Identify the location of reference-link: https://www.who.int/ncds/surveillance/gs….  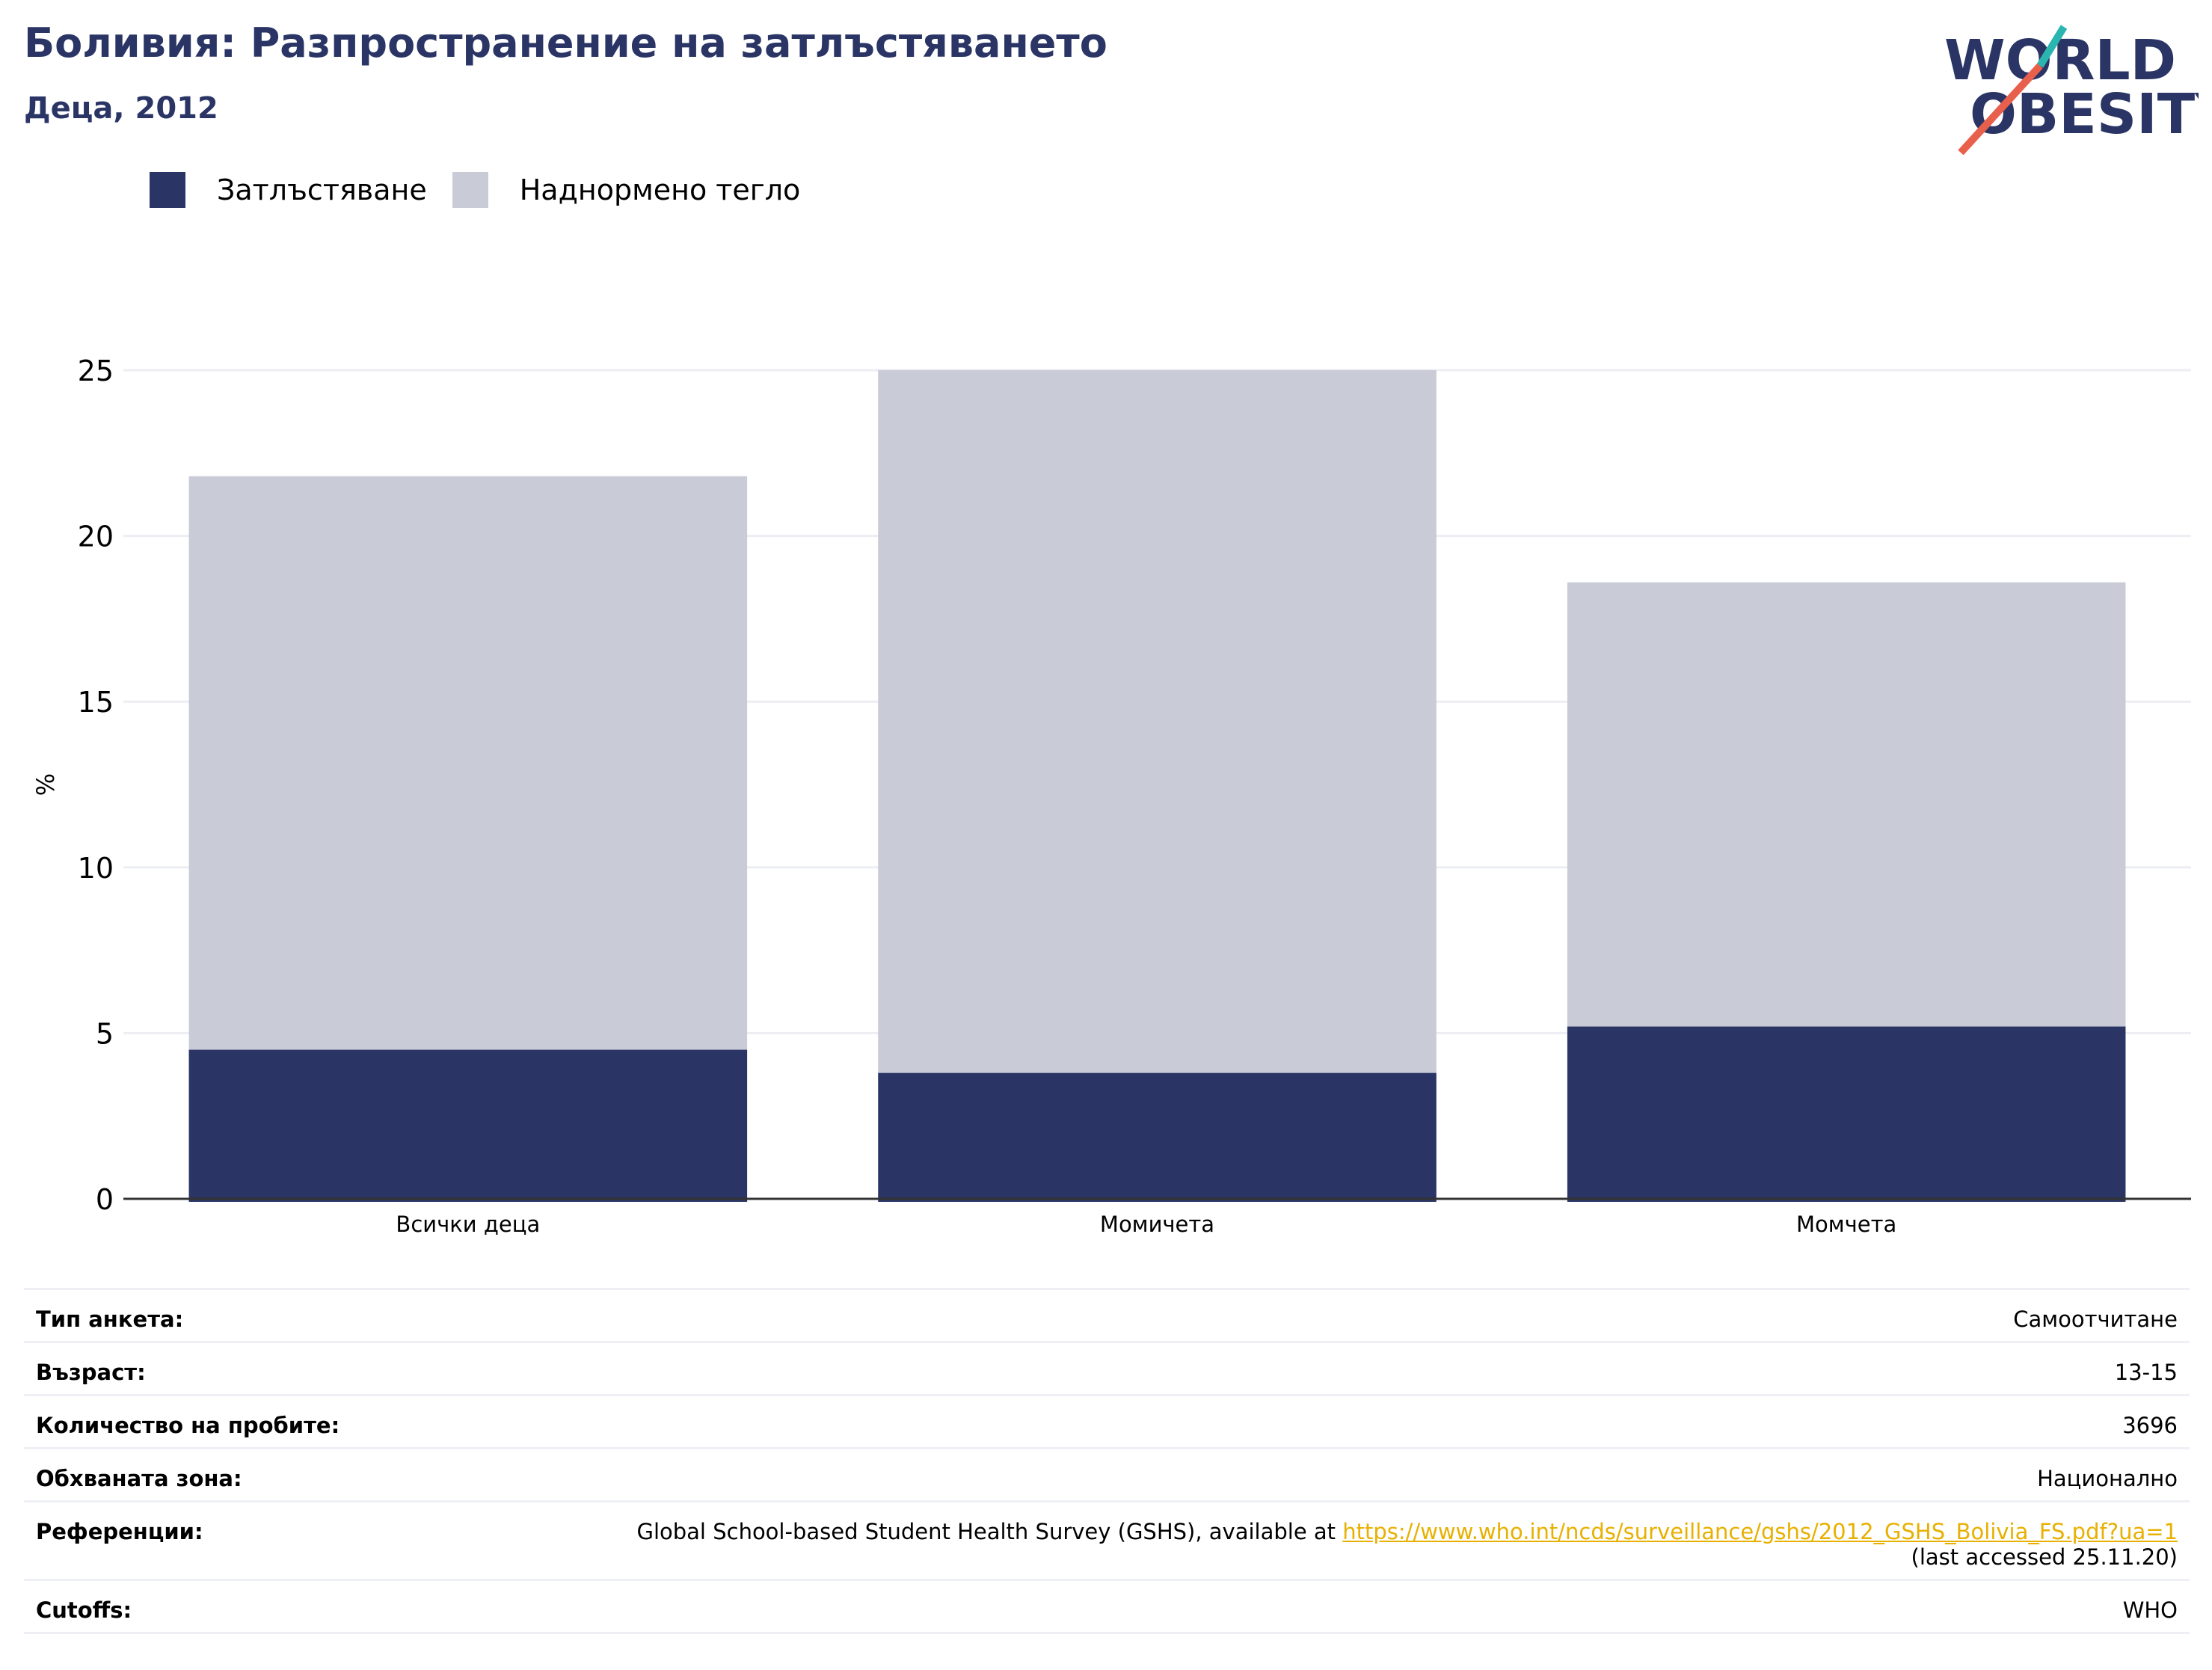
(1760, 1531).